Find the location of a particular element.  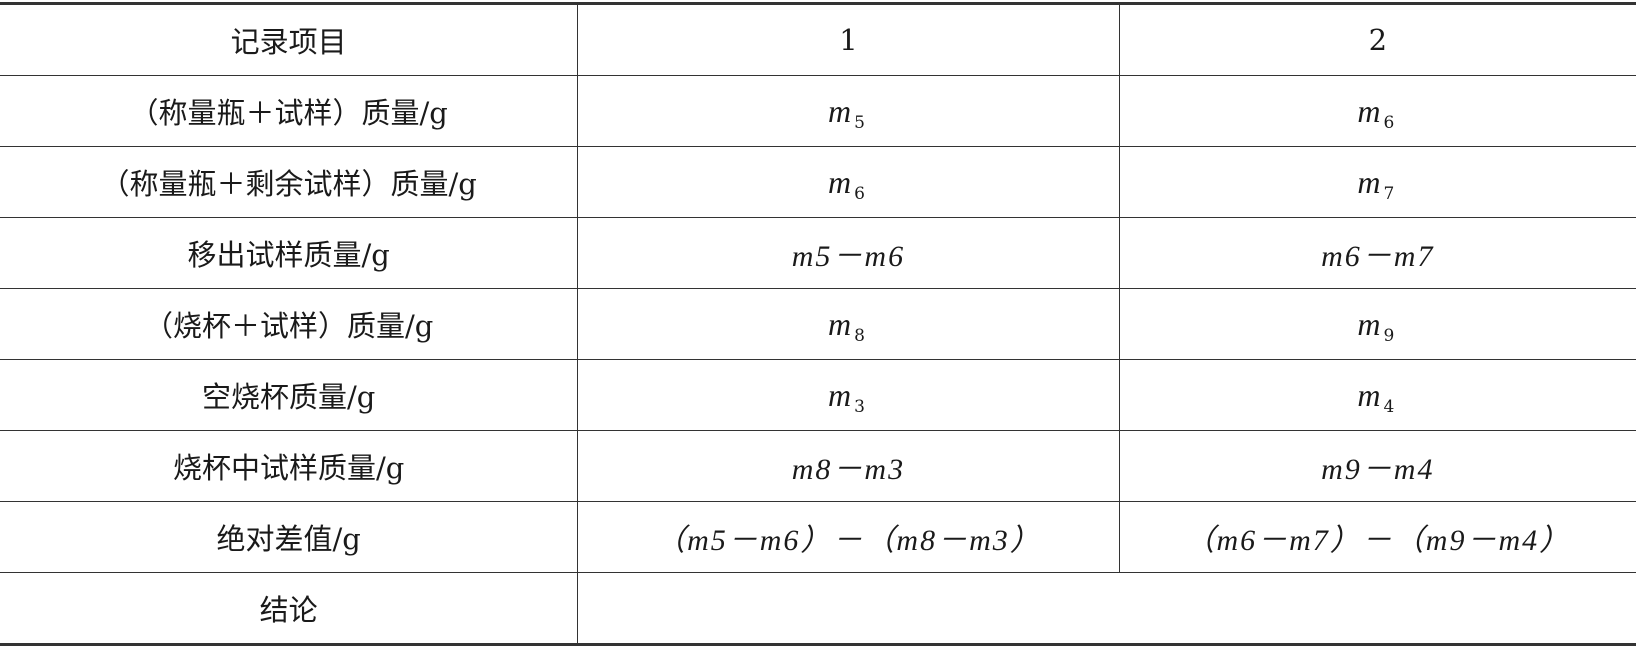

conclusion-label: 结论 is located at coordinates (289, 608).